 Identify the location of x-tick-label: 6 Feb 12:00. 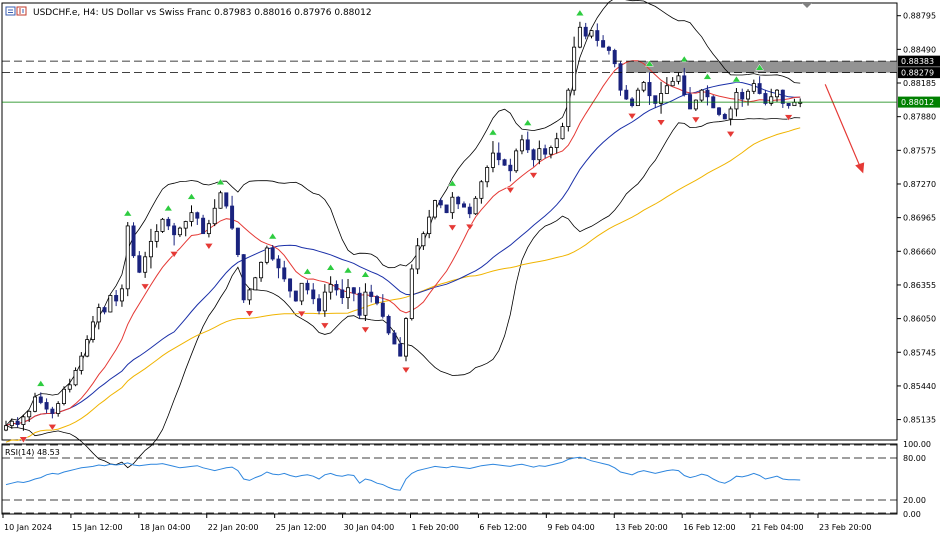
(502, 527).